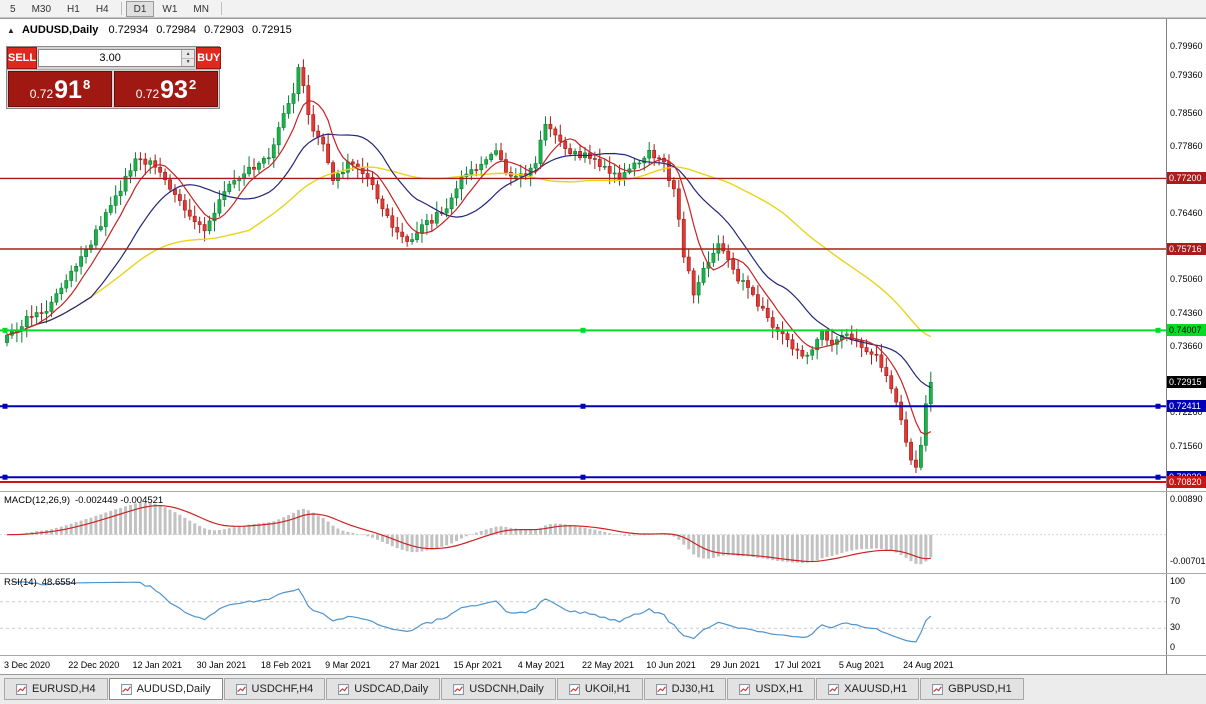 This screenshot has width=1206, height=704. Describe the element at coordinates (1186, 330) in the screenshot. I see `price-line-label: 0.74007` at that location.